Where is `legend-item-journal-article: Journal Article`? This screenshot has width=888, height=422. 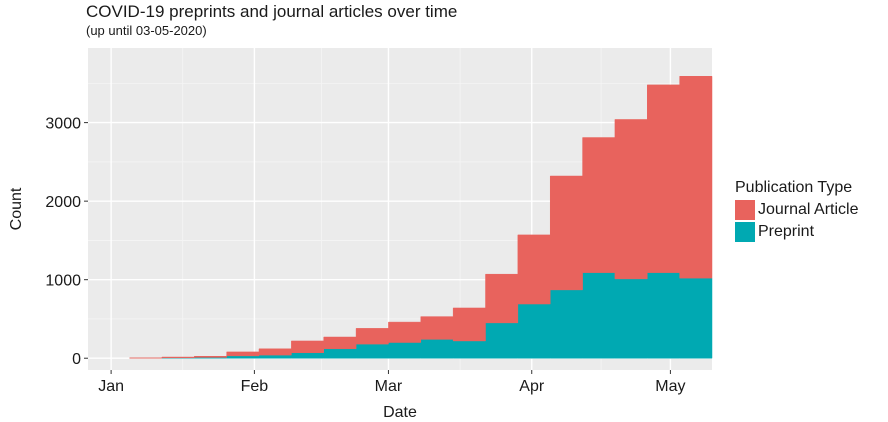
legend-item-journal-article: Journal Article is located at coordinates (797, 210).